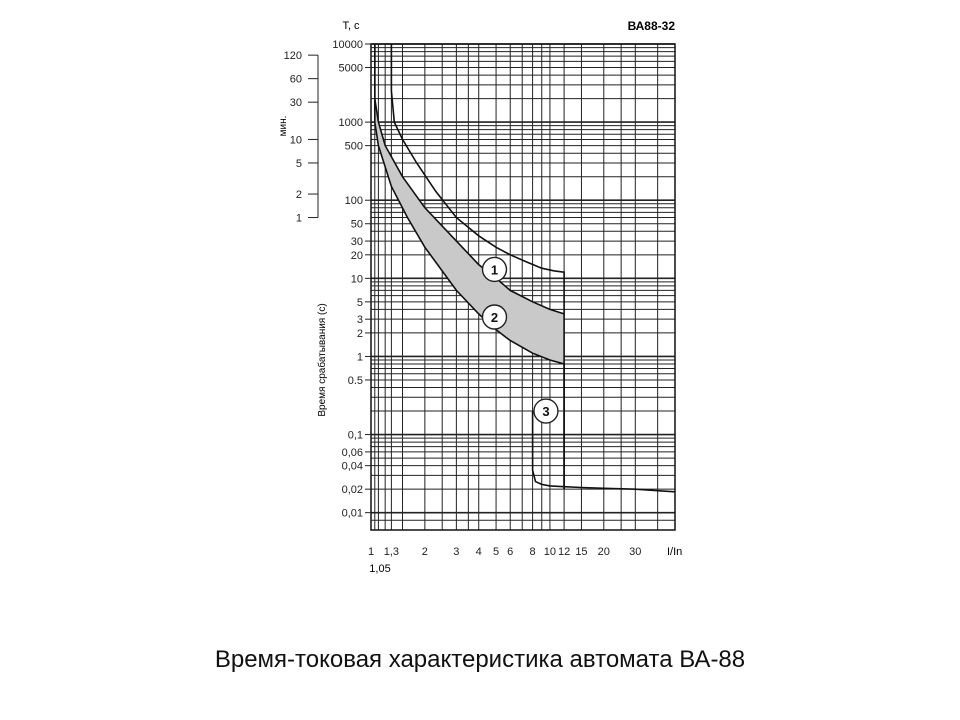  What do you see at coordinates (510, 552) in the screenshot?
I see `x-tick-label: 6` at bounding box center [510, 552].